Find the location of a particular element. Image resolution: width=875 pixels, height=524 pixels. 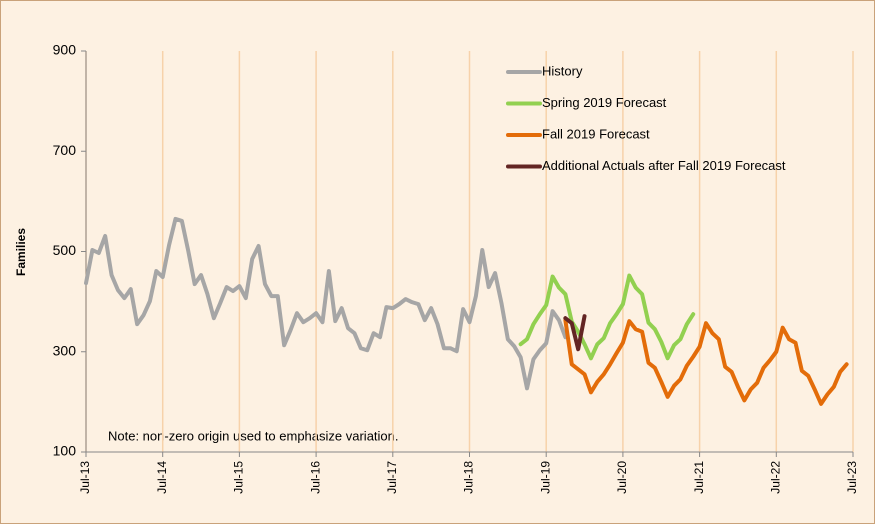

x-tick-label: Jul-15 is located at coordinates (239, 477).